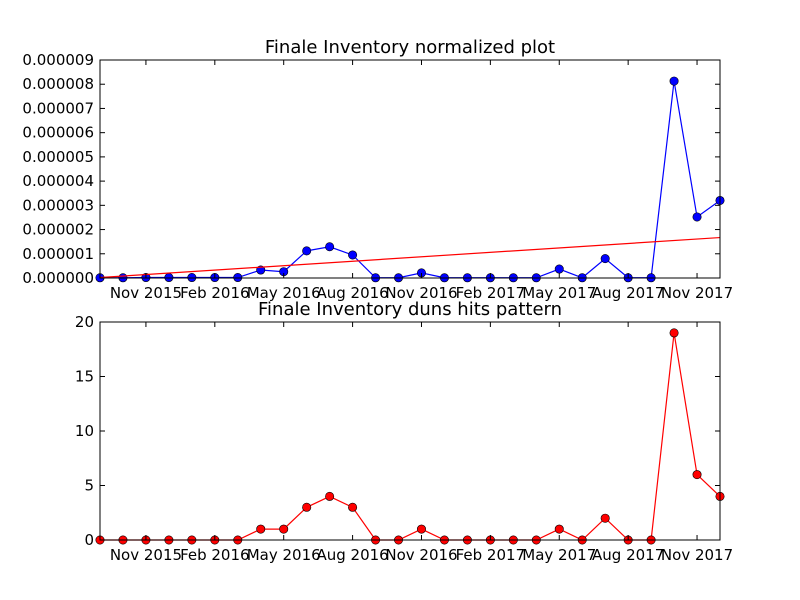 The height and width of the screenshot is (600, 800). I want to click on normalized-plot-series-1-line, so click(410, 257).